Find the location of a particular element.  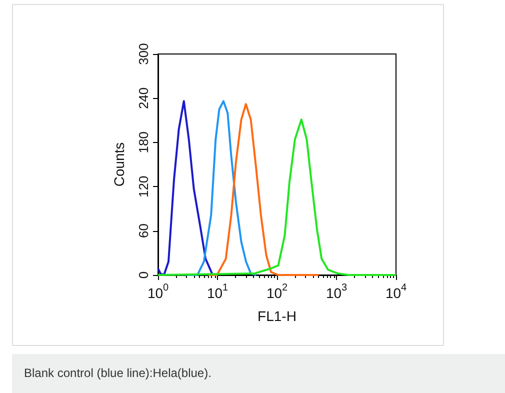

y-tick-label: 240 is located at coordinates (143, 98).